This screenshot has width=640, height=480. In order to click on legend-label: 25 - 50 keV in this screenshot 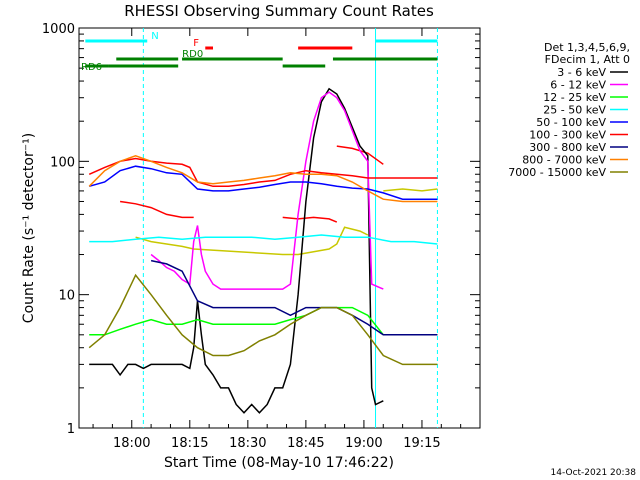, I will do `click(574, 110)`.